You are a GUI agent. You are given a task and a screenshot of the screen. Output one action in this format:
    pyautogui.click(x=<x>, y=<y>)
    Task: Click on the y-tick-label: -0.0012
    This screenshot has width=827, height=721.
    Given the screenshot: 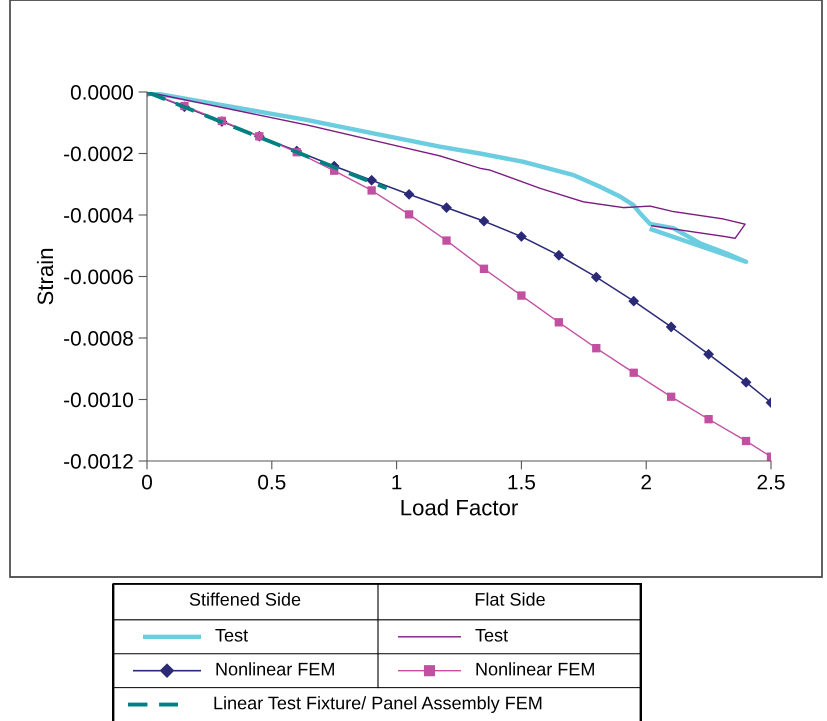 What is the action you would take?
    pyautogui.click(x=98, y=461)
    